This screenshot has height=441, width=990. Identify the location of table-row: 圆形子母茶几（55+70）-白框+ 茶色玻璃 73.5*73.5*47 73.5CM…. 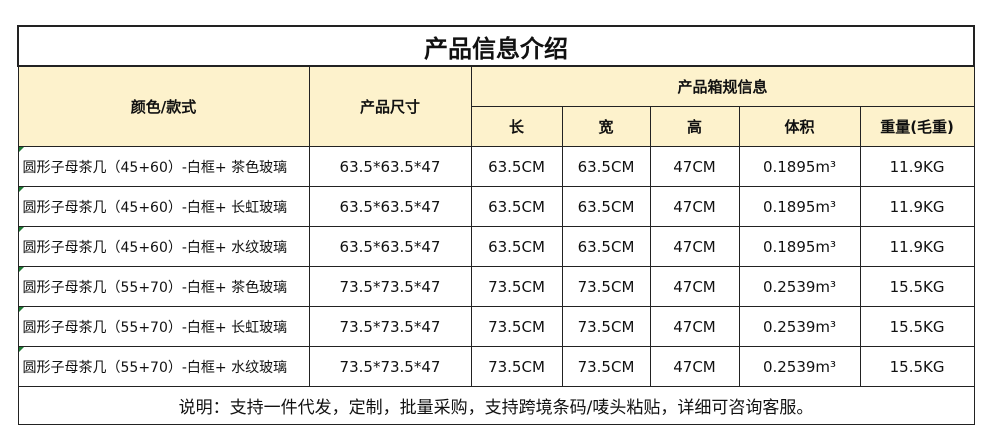
(496, 286).